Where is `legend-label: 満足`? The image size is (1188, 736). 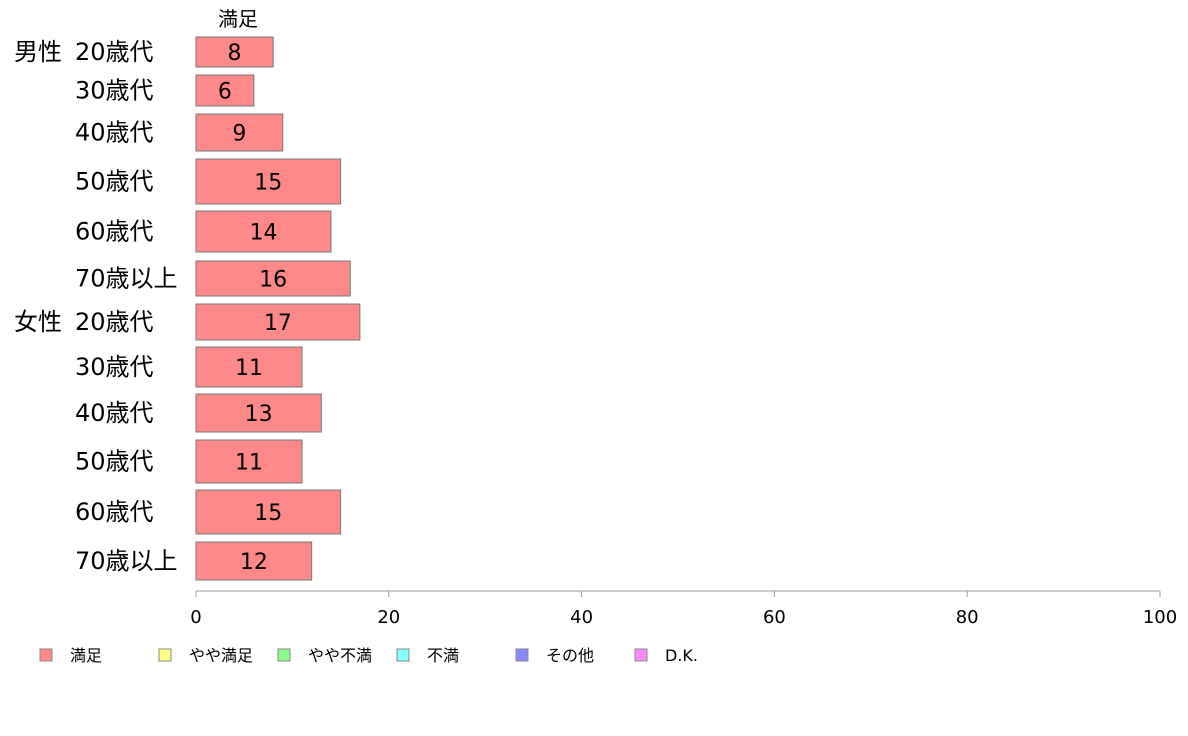 legend-label: 満足 is located at coordinates (86, 655).